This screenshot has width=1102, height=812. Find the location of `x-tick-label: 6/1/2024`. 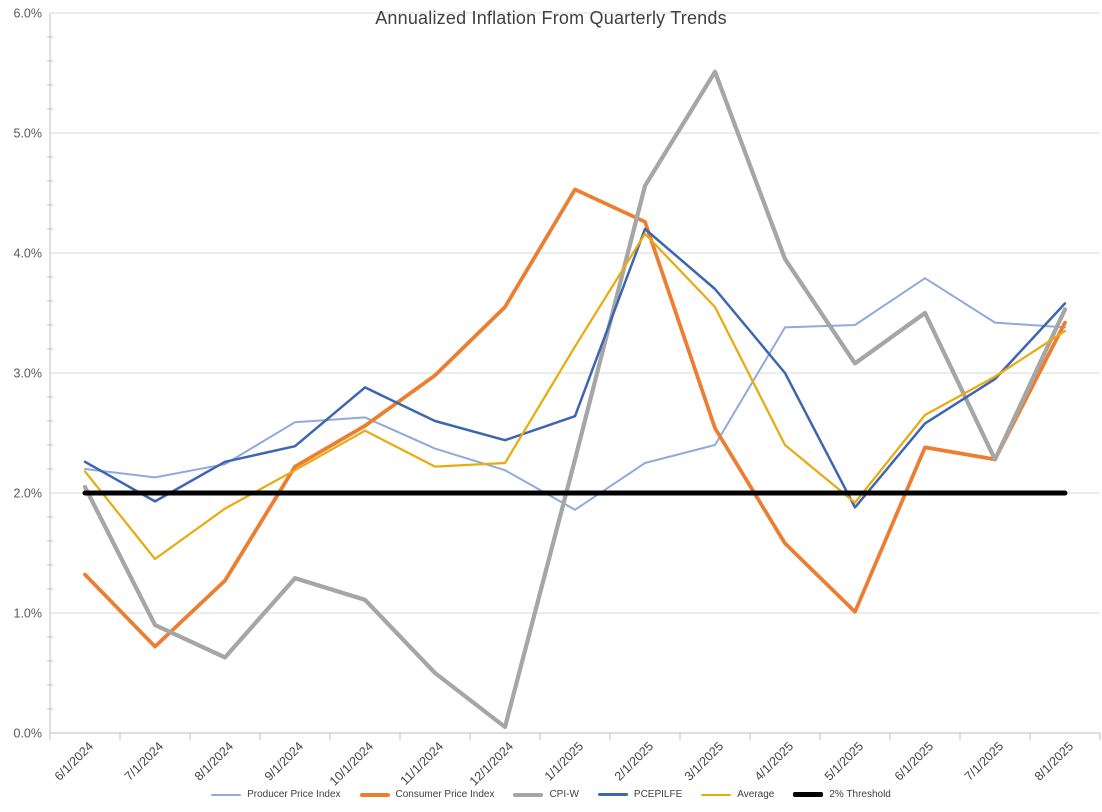

x-tick-label: 6/1/2024 is located at coordinates (74, 761).